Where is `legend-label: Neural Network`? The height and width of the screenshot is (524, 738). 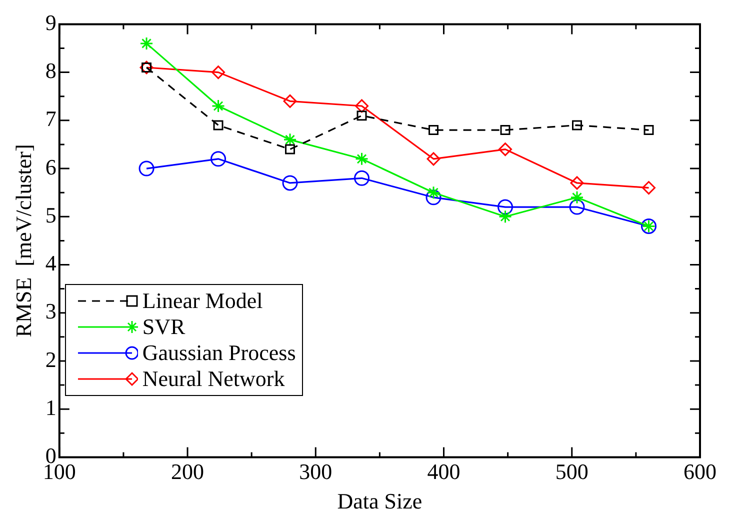
legend-label: Neural Network is located at coordinates (213, 379).